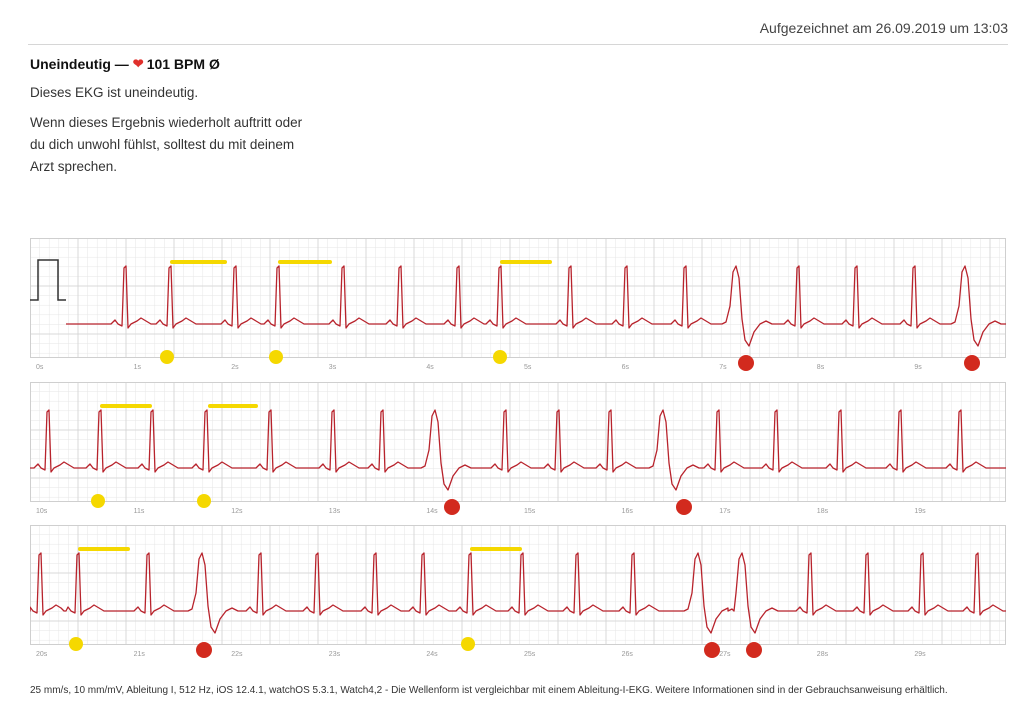  What do you see at coordinates (237, 511) in the screenshot?
I see `time-label: 12s` at bounding box center [237, 511].